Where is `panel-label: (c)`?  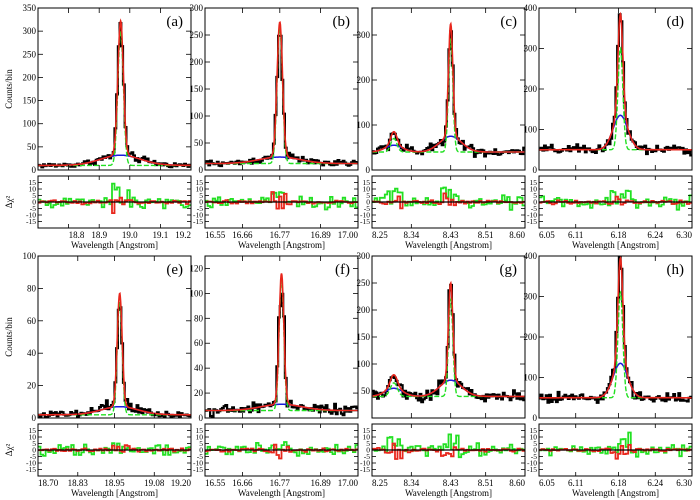
panel-label: (c) is located at coordinates (508, 22).